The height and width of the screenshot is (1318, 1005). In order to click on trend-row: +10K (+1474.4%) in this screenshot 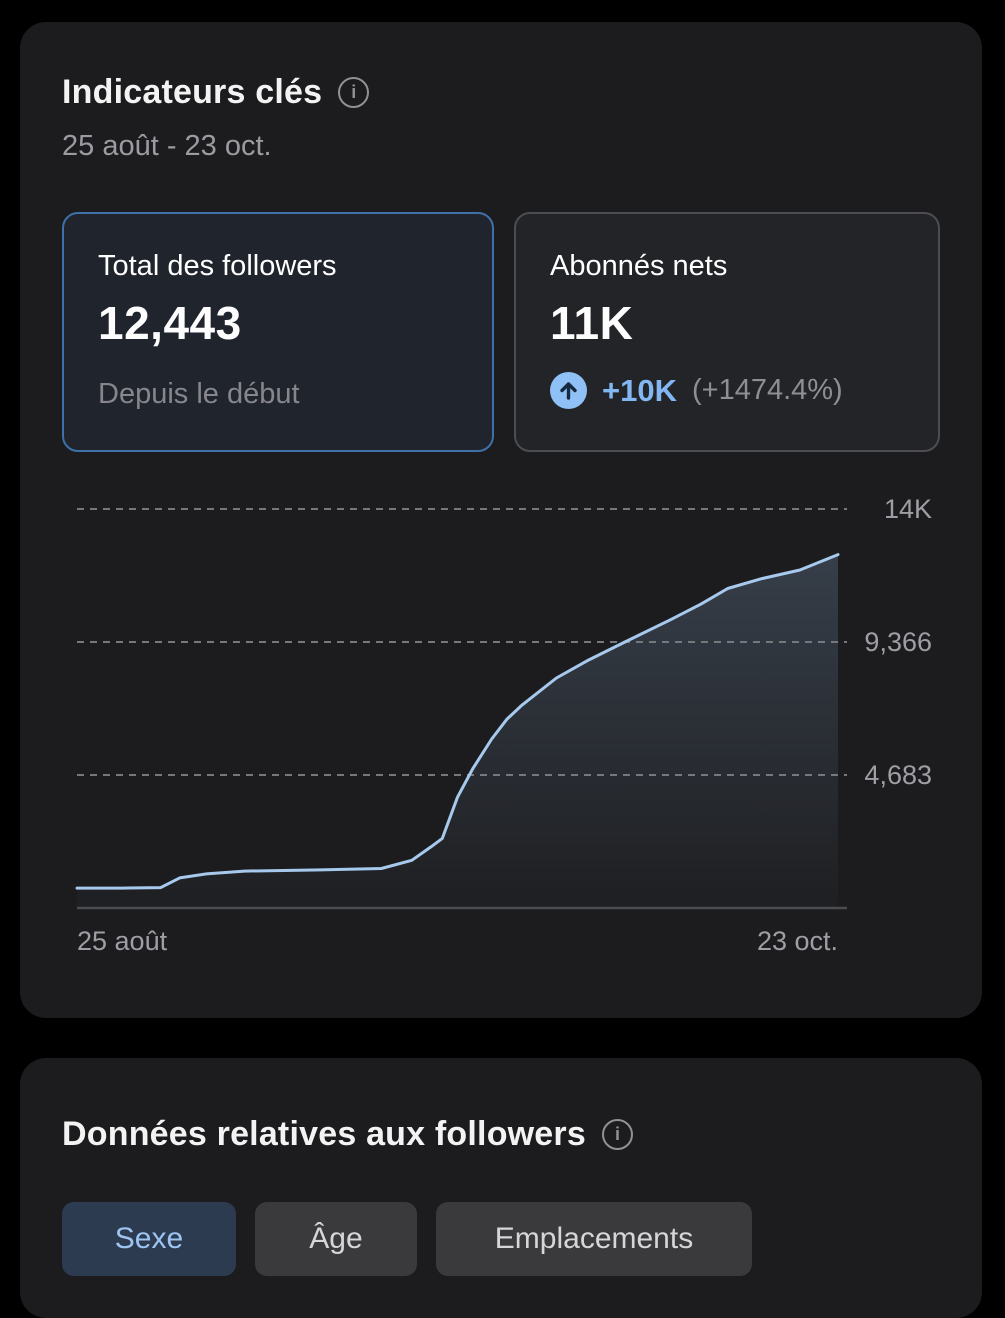, I will do `click(727, 390)`.